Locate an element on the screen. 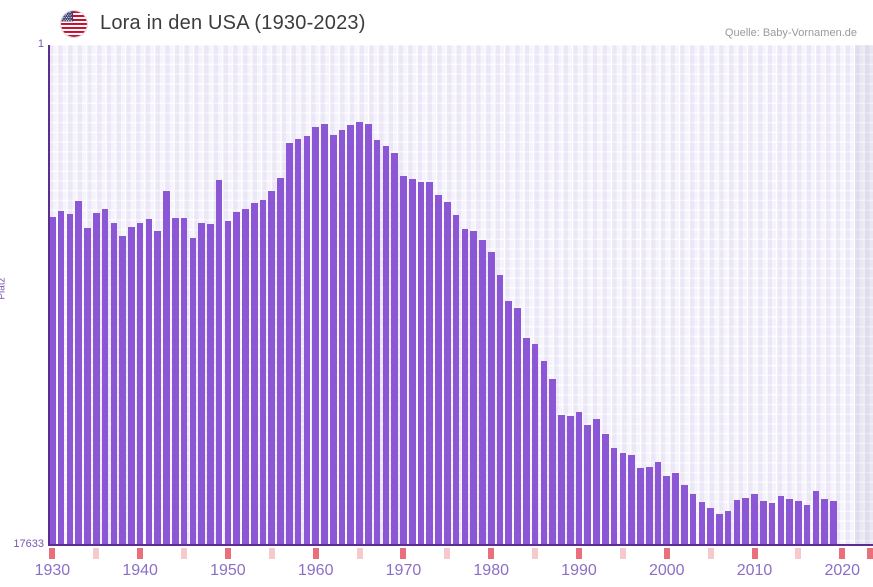  bar-2006 is located at coordinates (719, 529).